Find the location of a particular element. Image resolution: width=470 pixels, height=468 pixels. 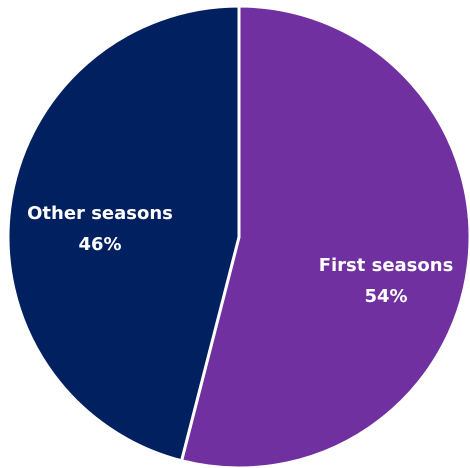

slice-name: First seasons is located at coordinates (386, 265).